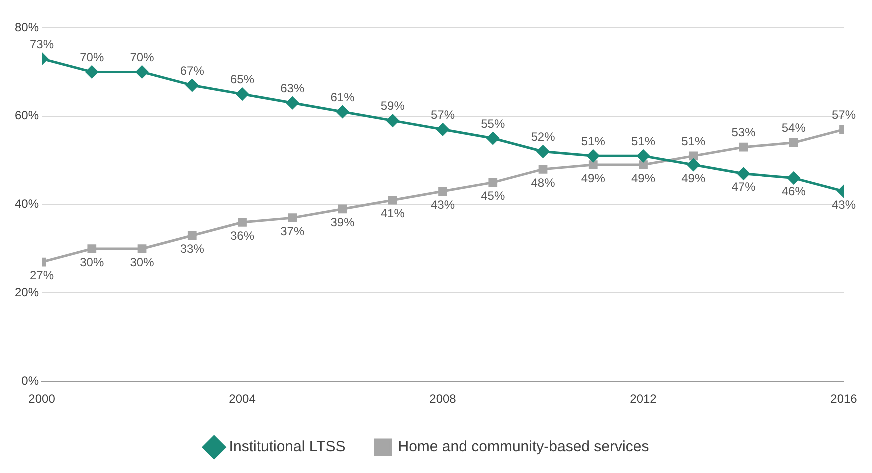  What do you see at coordinates (794, 191) in the screenshot?
I see `data-label: 46%` at bounding box center [794, 191].